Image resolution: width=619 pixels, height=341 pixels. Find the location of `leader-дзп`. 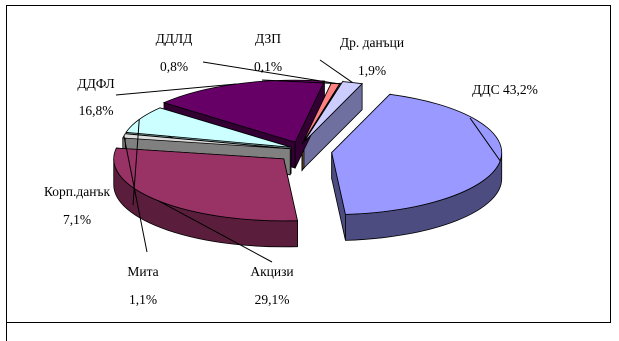

leader-дзп is located at coordinates (301, 82).